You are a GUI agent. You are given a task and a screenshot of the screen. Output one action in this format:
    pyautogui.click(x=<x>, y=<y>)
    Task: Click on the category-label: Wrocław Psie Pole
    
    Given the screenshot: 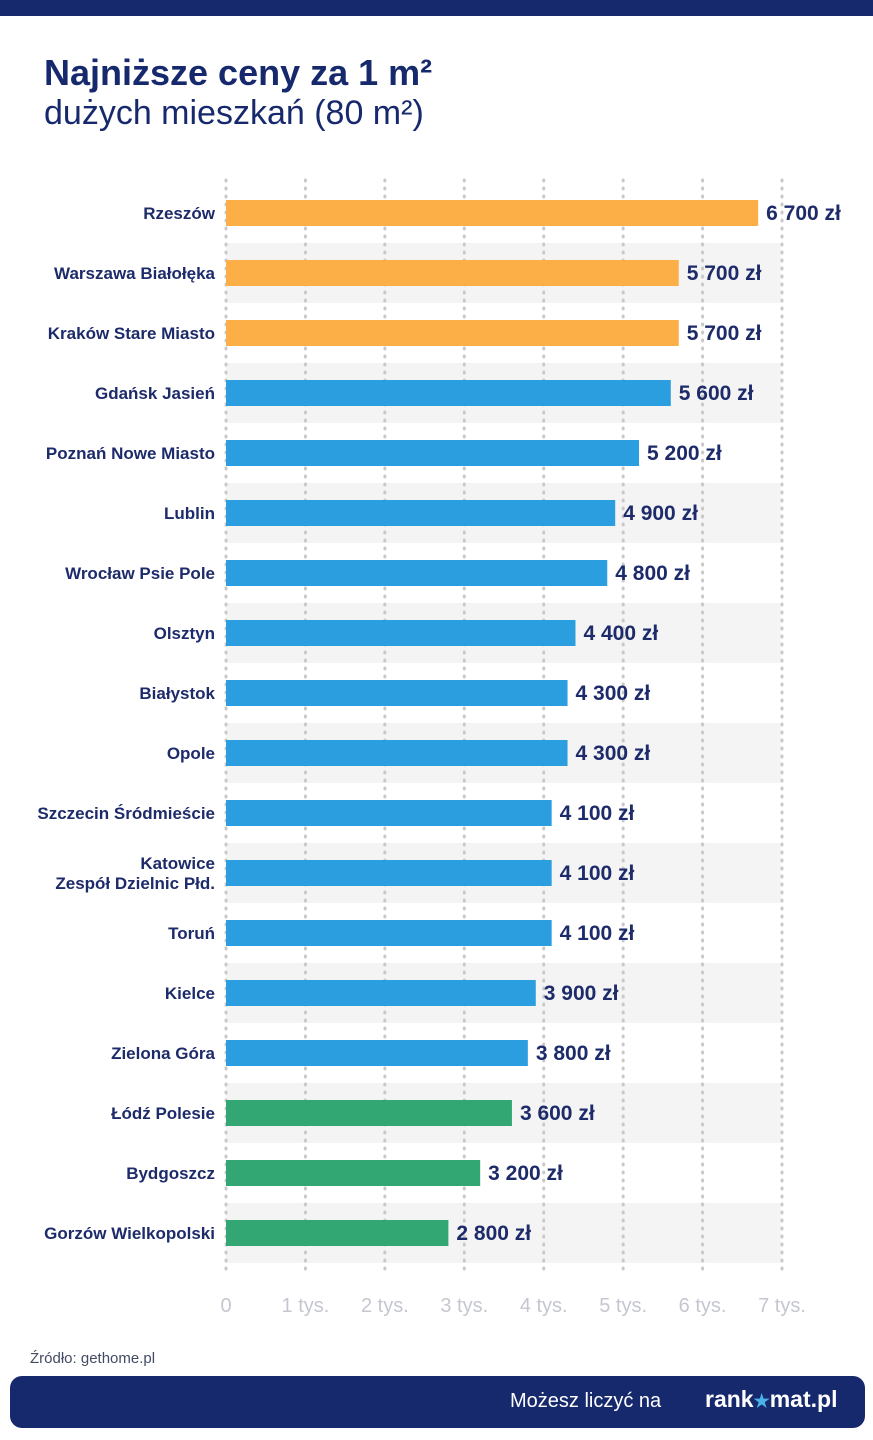 What is the action you would take?
    pyautogui.click(x=140, y=573)
    